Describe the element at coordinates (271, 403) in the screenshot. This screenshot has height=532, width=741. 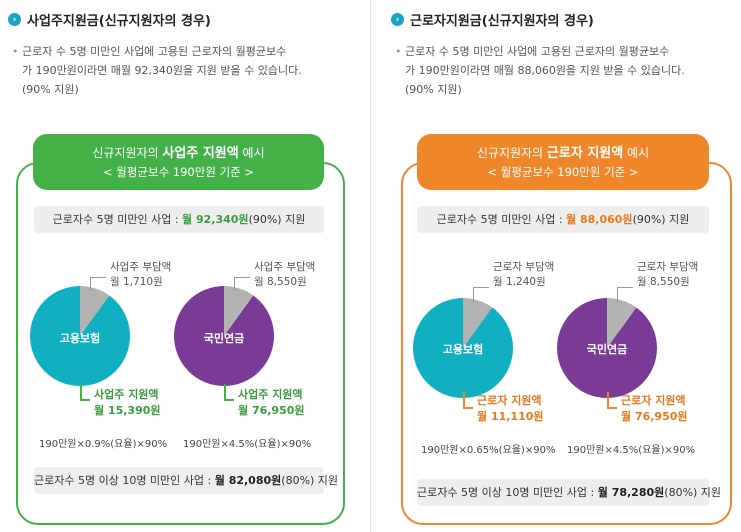
I see `support-amount: 사업주 지원액 월 76,950원` at that location.